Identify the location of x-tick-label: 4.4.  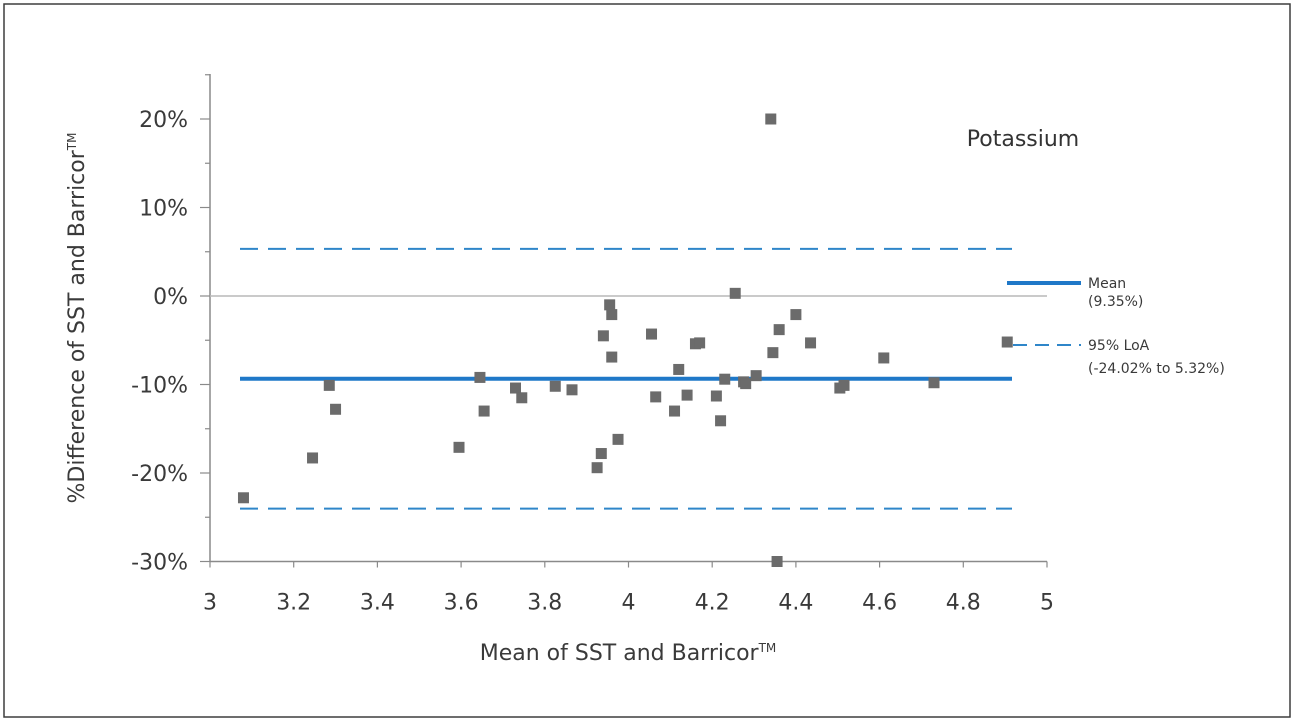
(795, 603).